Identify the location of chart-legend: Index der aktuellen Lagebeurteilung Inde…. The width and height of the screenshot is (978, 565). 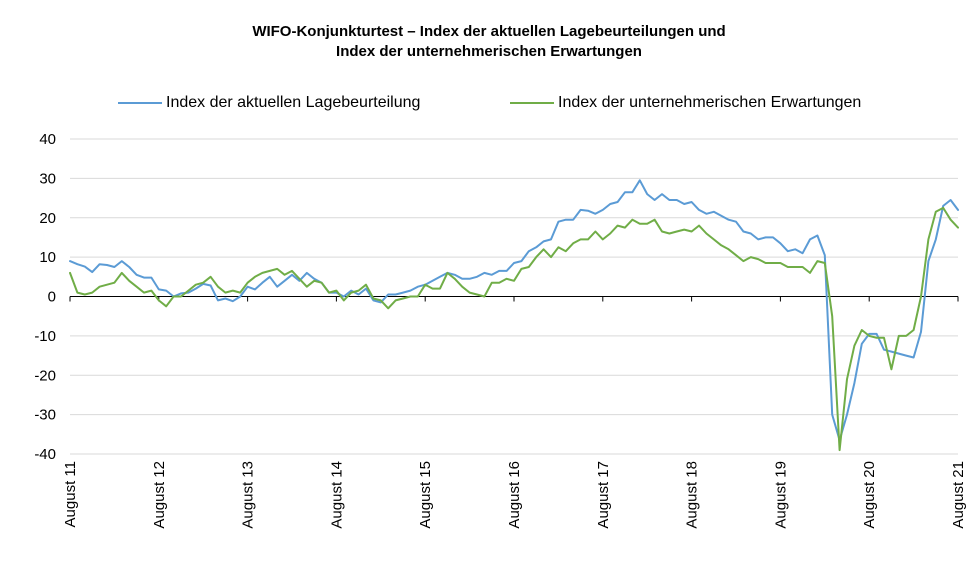
(489, 105).